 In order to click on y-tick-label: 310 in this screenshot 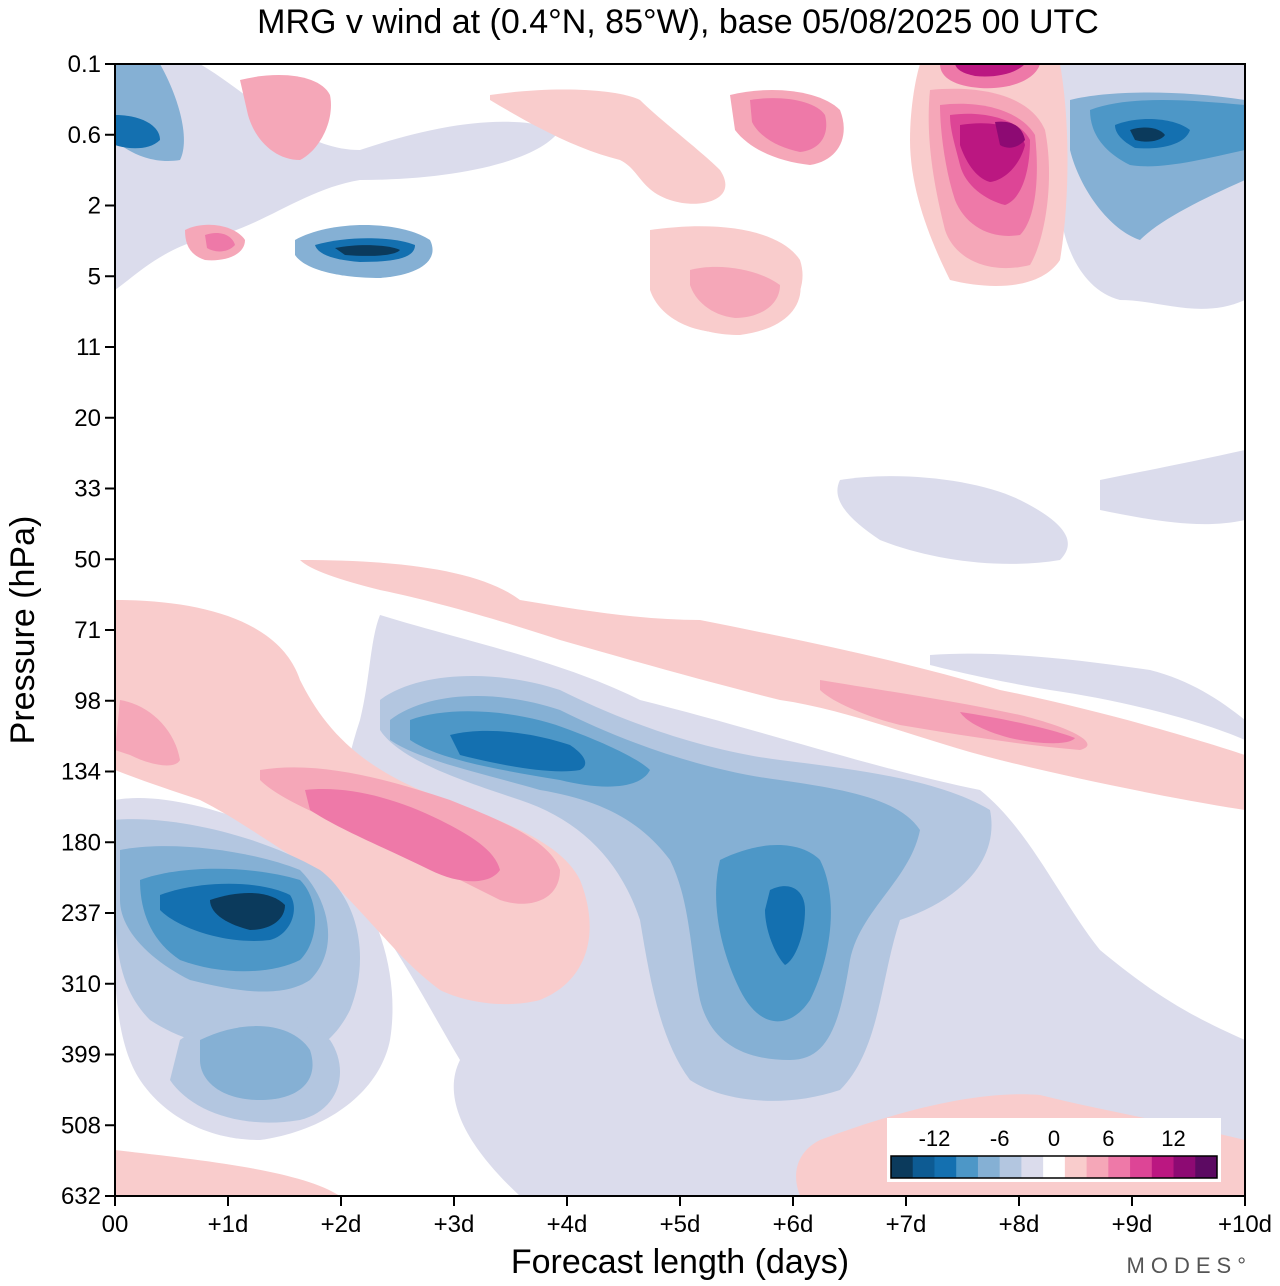, I will do `click(81, 984)`.